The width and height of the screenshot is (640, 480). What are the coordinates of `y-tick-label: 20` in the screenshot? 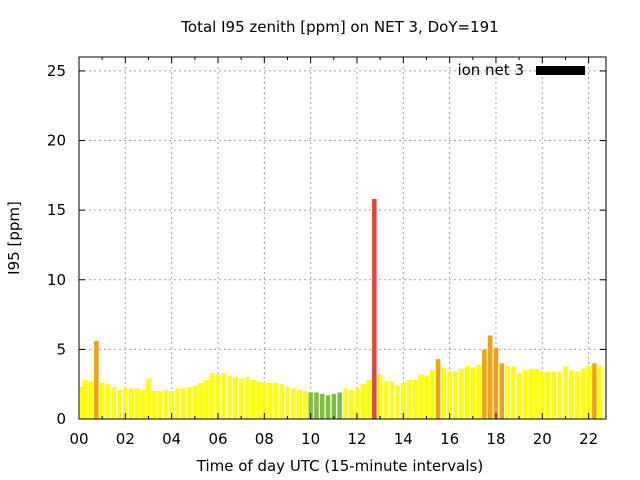 It's located at (56, 141).